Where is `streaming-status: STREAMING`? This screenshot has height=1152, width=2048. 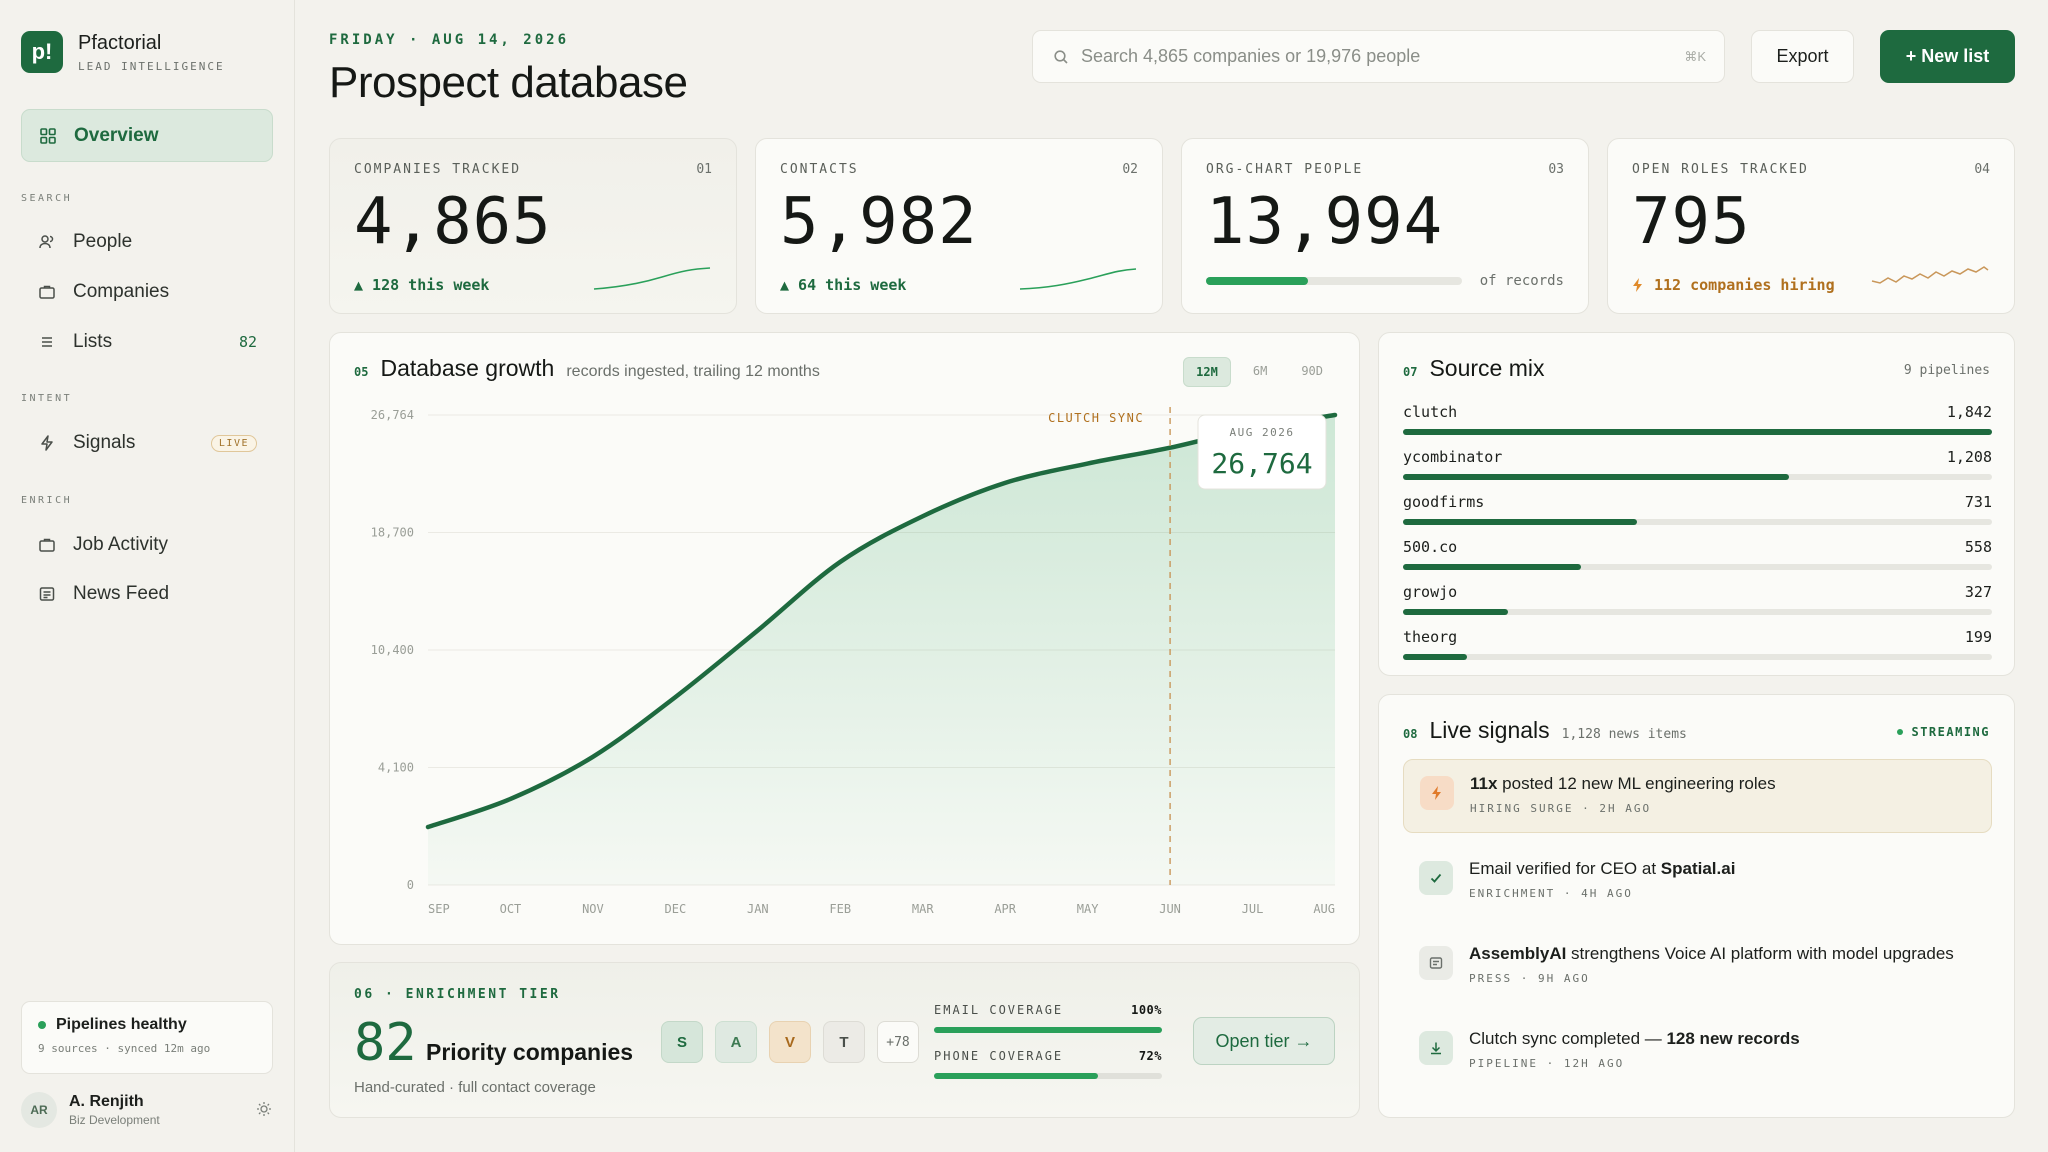
streaming-status: STREAMING is located at coordinates (1943, 732).